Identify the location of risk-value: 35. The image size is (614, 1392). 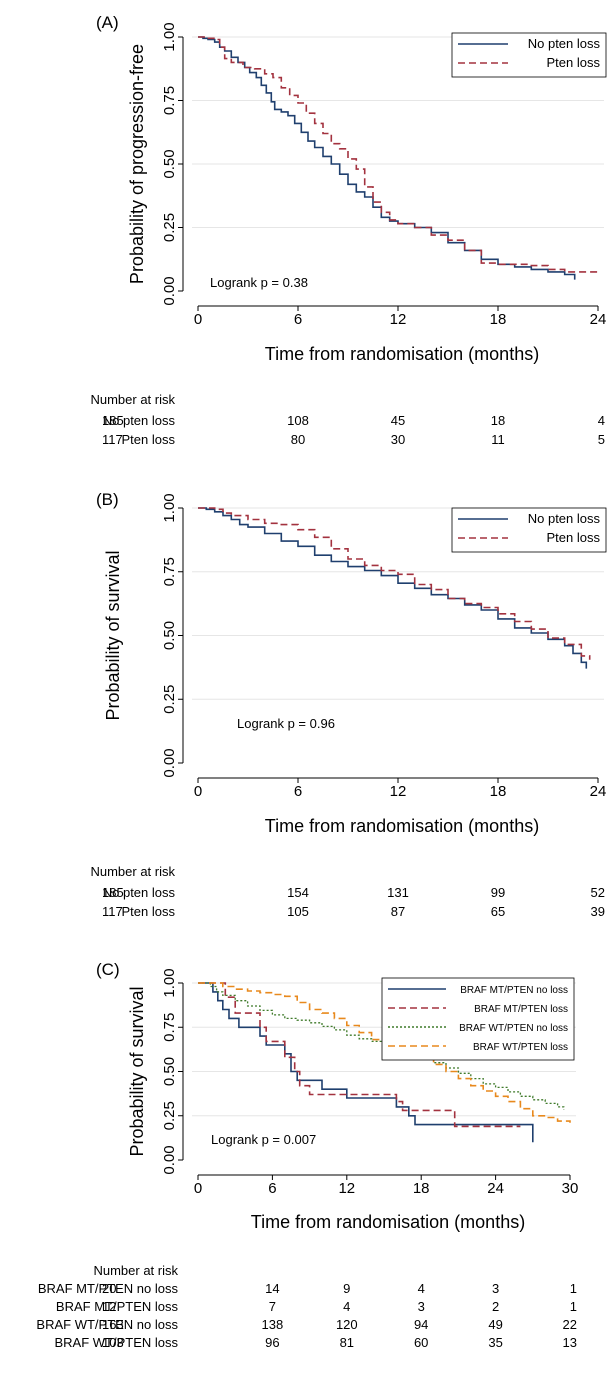
(495, 1342).